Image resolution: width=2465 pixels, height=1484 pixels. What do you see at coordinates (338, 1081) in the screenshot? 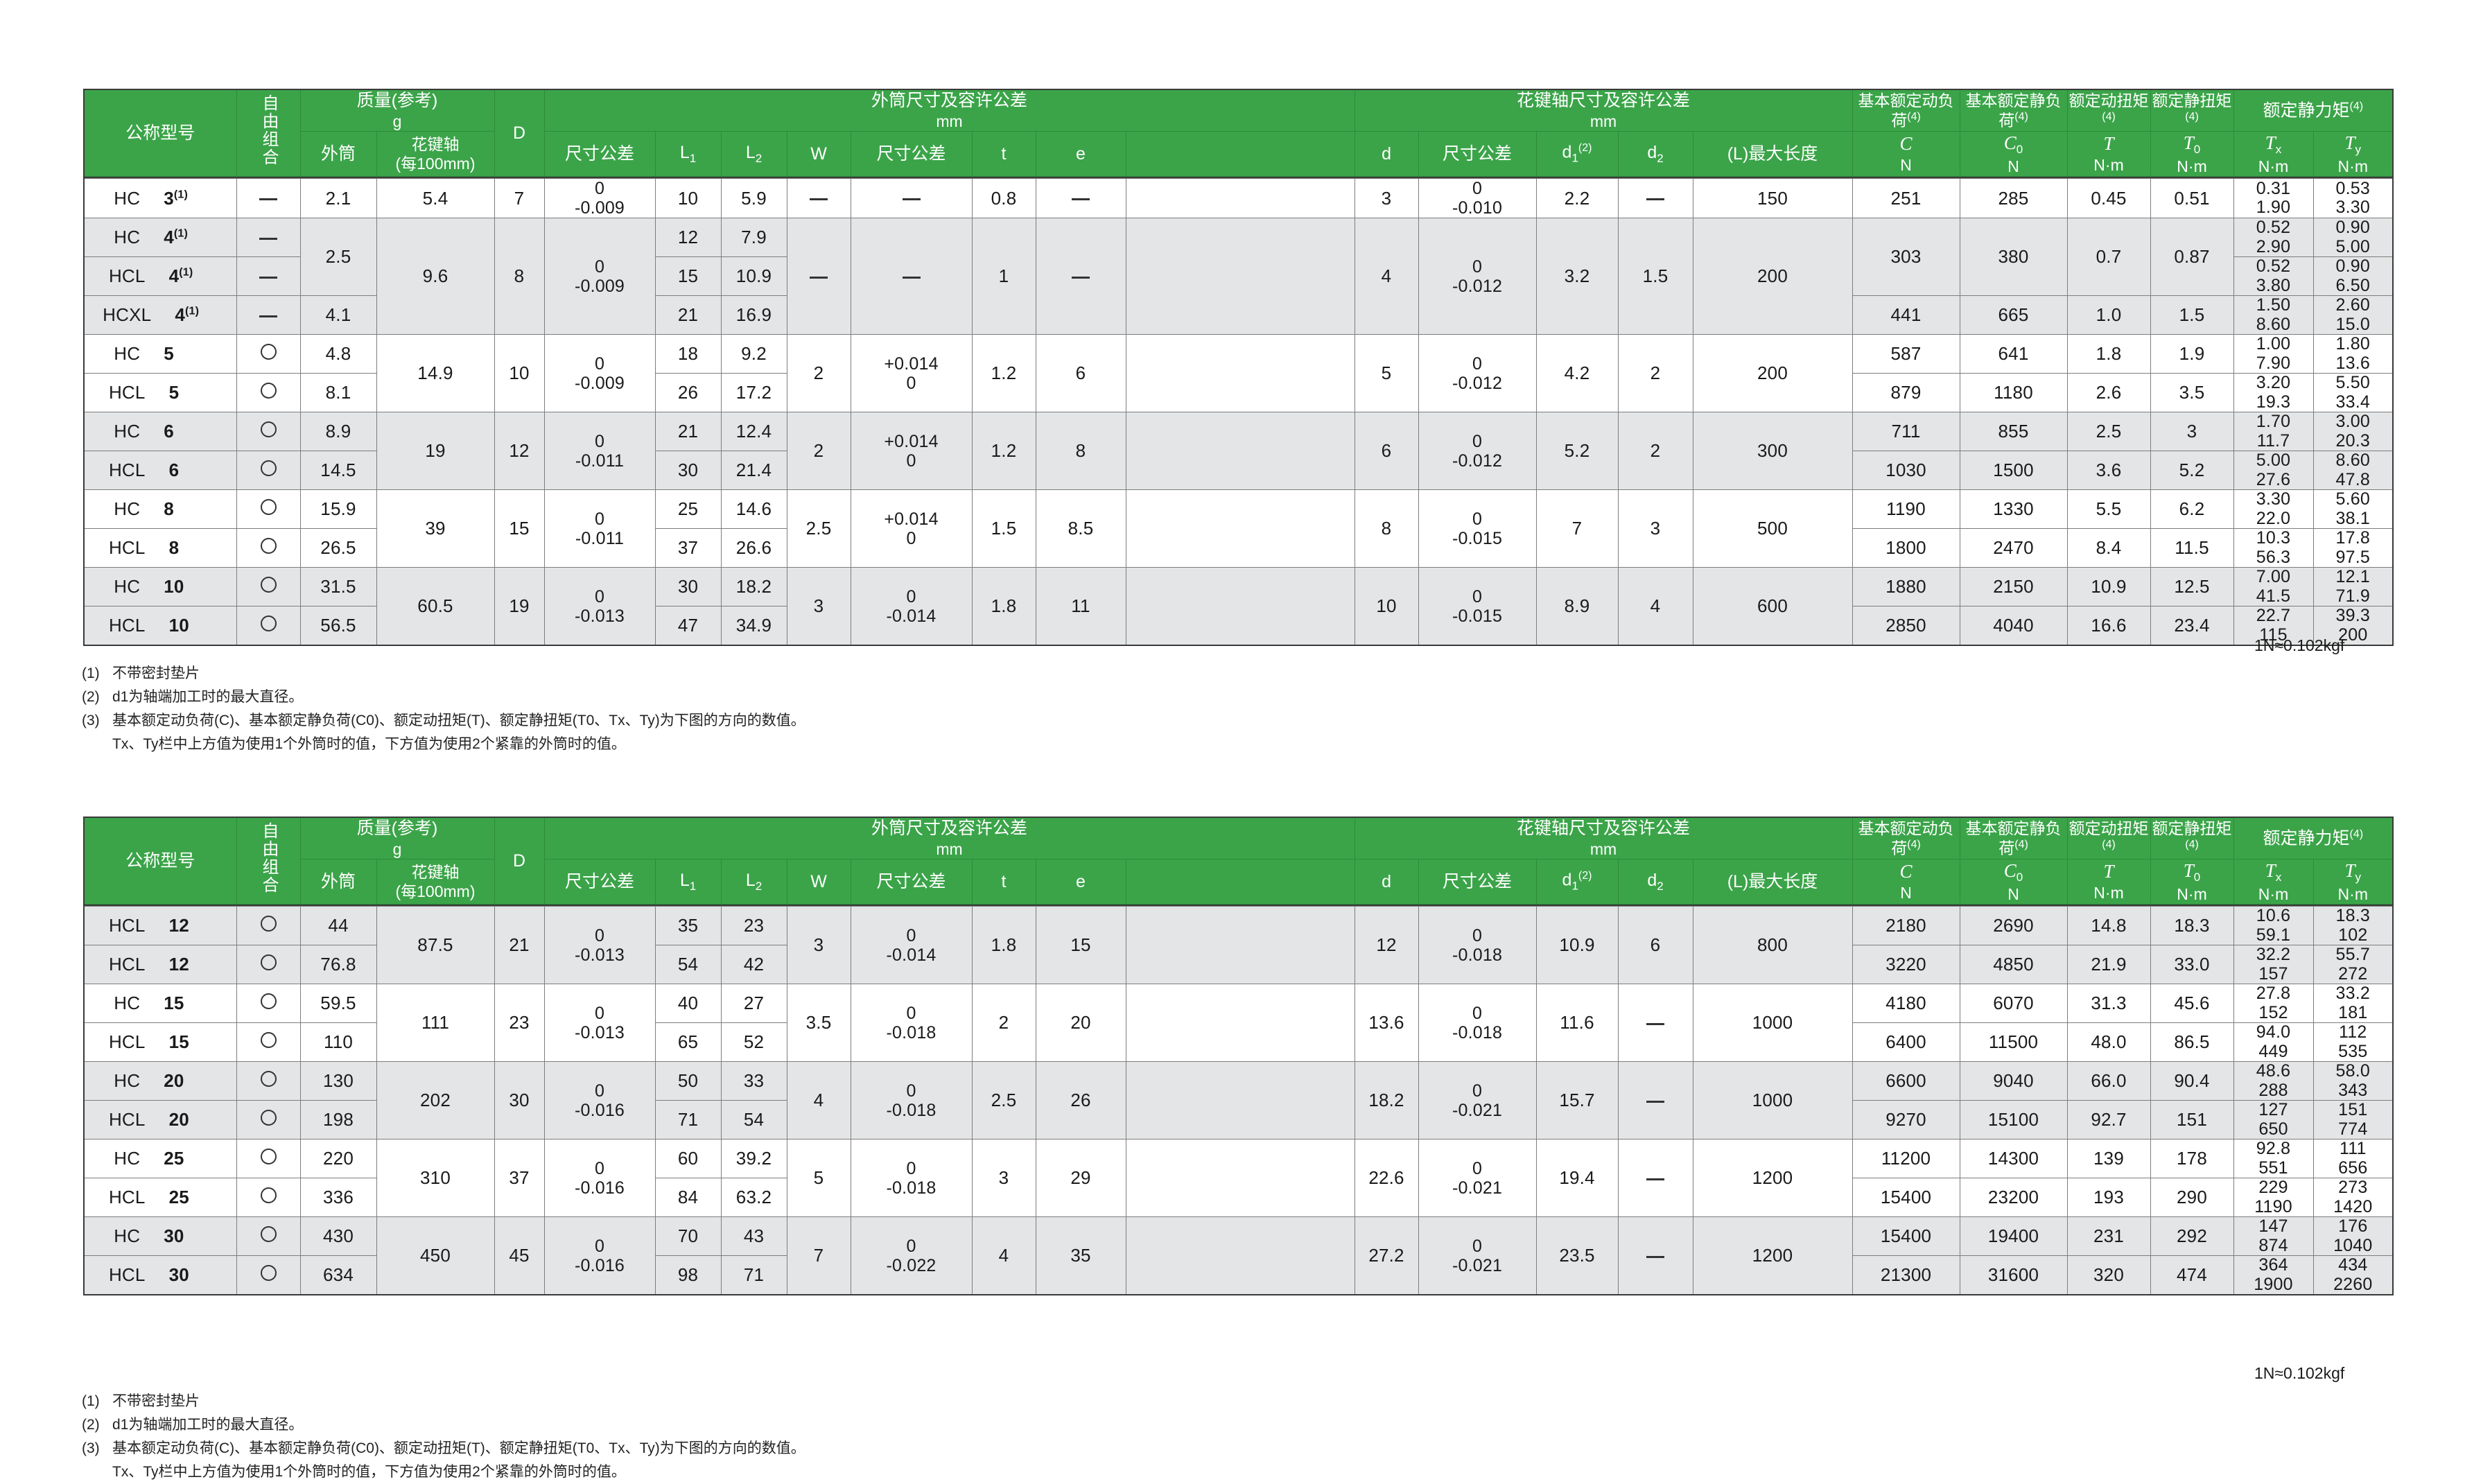
I see `cell-mass-outer: 130` at bounding box center [338, 1081].